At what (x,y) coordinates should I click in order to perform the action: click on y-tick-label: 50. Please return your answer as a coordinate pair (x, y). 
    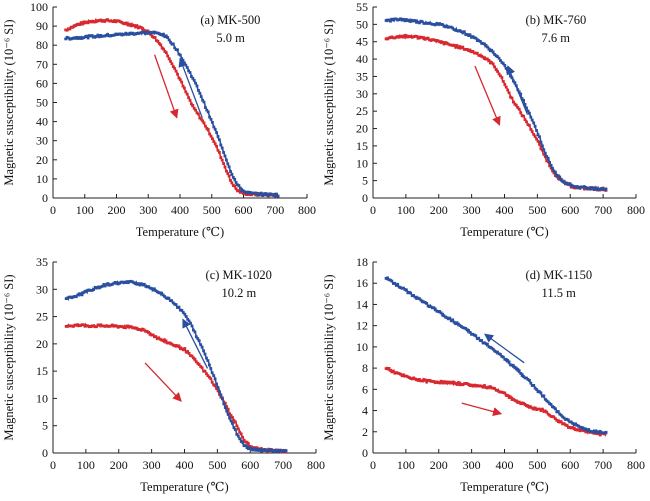
    Looking at the image, I should click on (362, 24).